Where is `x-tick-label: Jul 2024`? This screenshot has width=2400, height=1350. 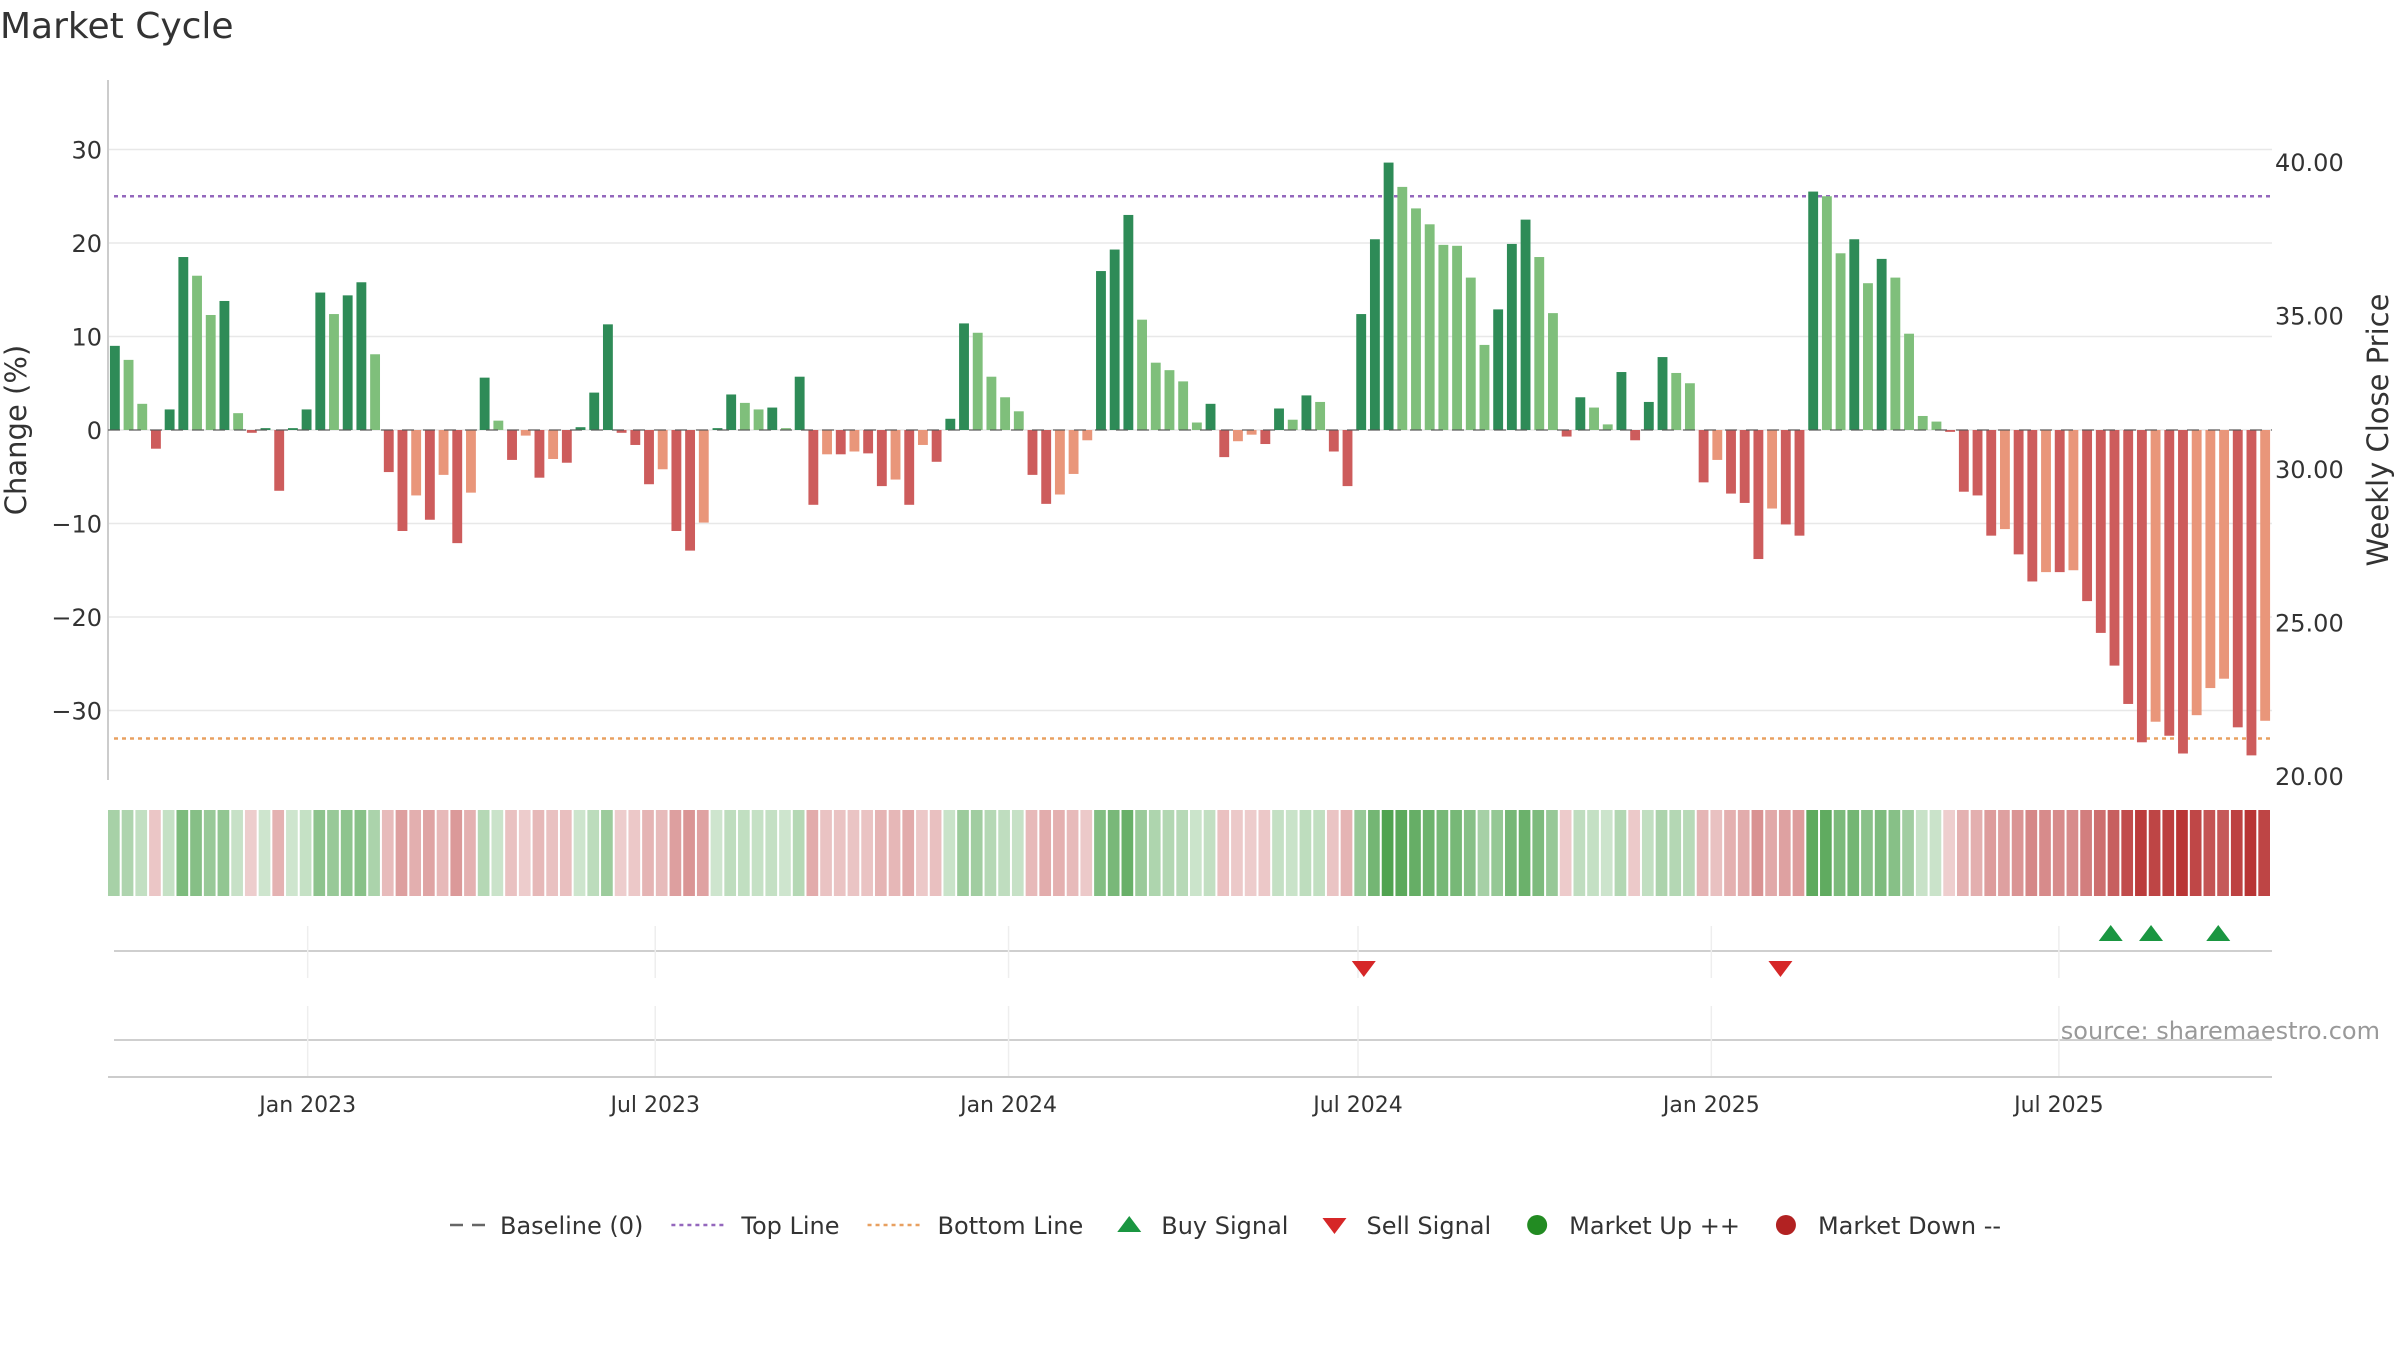 x-tick-label: Jul 2024 is located at coordinates (1357, 1105).